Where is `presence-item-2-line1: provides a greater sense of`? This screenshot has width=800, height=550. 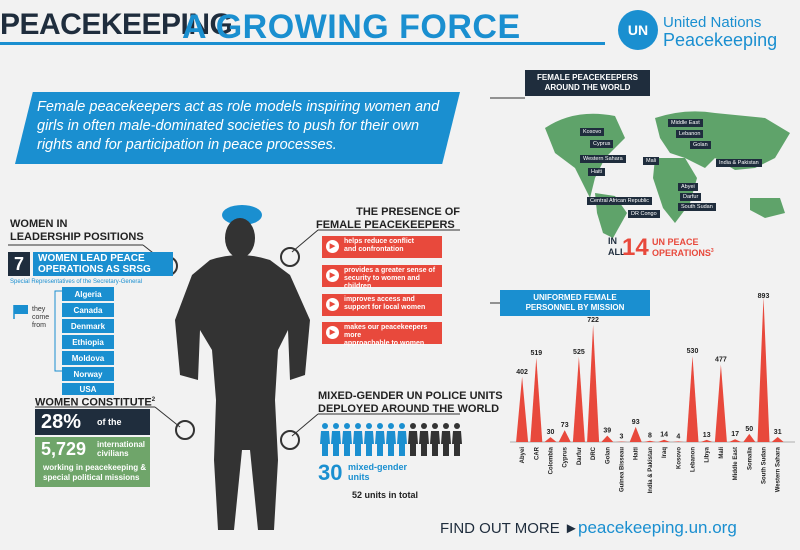 presence-item-2-line1: provides a greater sense of is located at coordinates (390, 270).